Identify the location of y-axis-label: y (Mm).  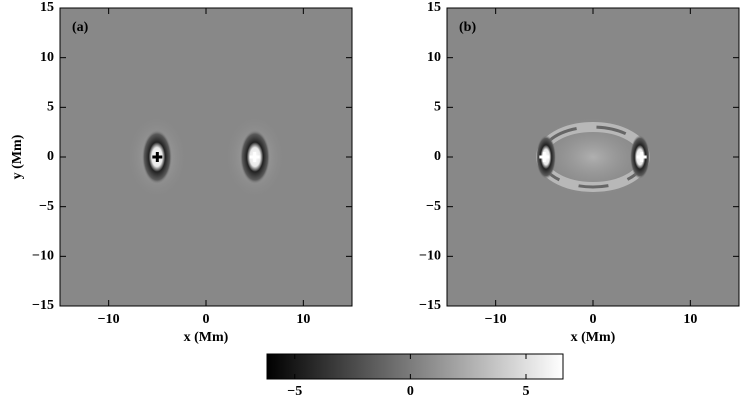
(17, 156).